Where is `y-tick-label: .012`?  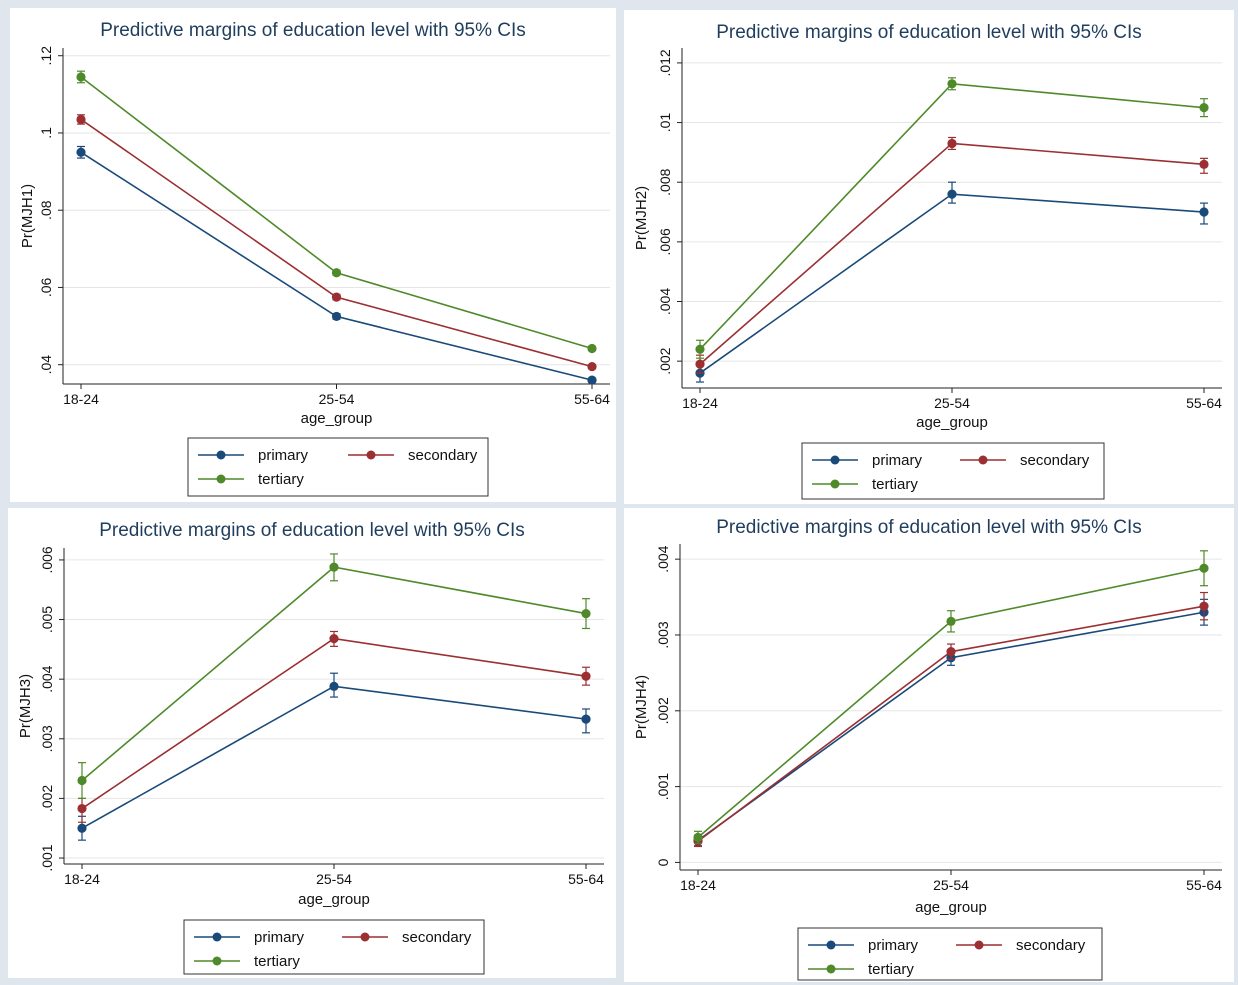
y-tick-label: .012 is located at coordinates (665, 62).